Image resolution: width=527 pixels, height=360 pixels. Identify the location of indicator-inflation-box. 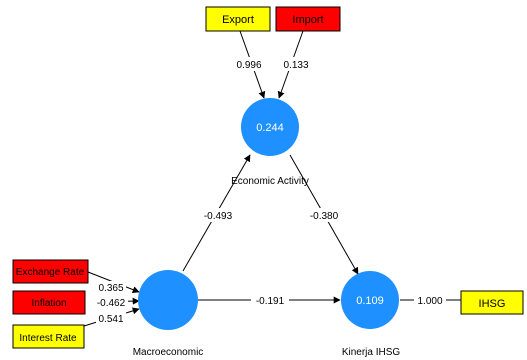
(49, 302).